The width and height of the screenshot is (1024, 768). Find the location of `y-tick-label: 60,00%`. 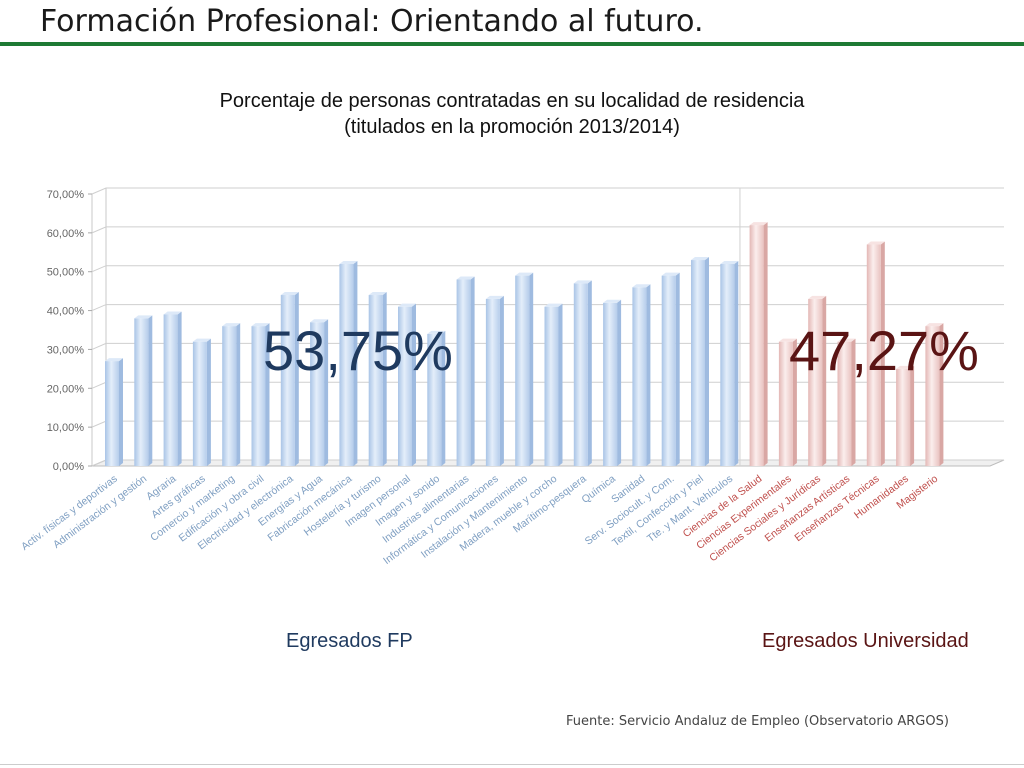

y-tick-label: 60,00% is located at coordinates (66, 234).